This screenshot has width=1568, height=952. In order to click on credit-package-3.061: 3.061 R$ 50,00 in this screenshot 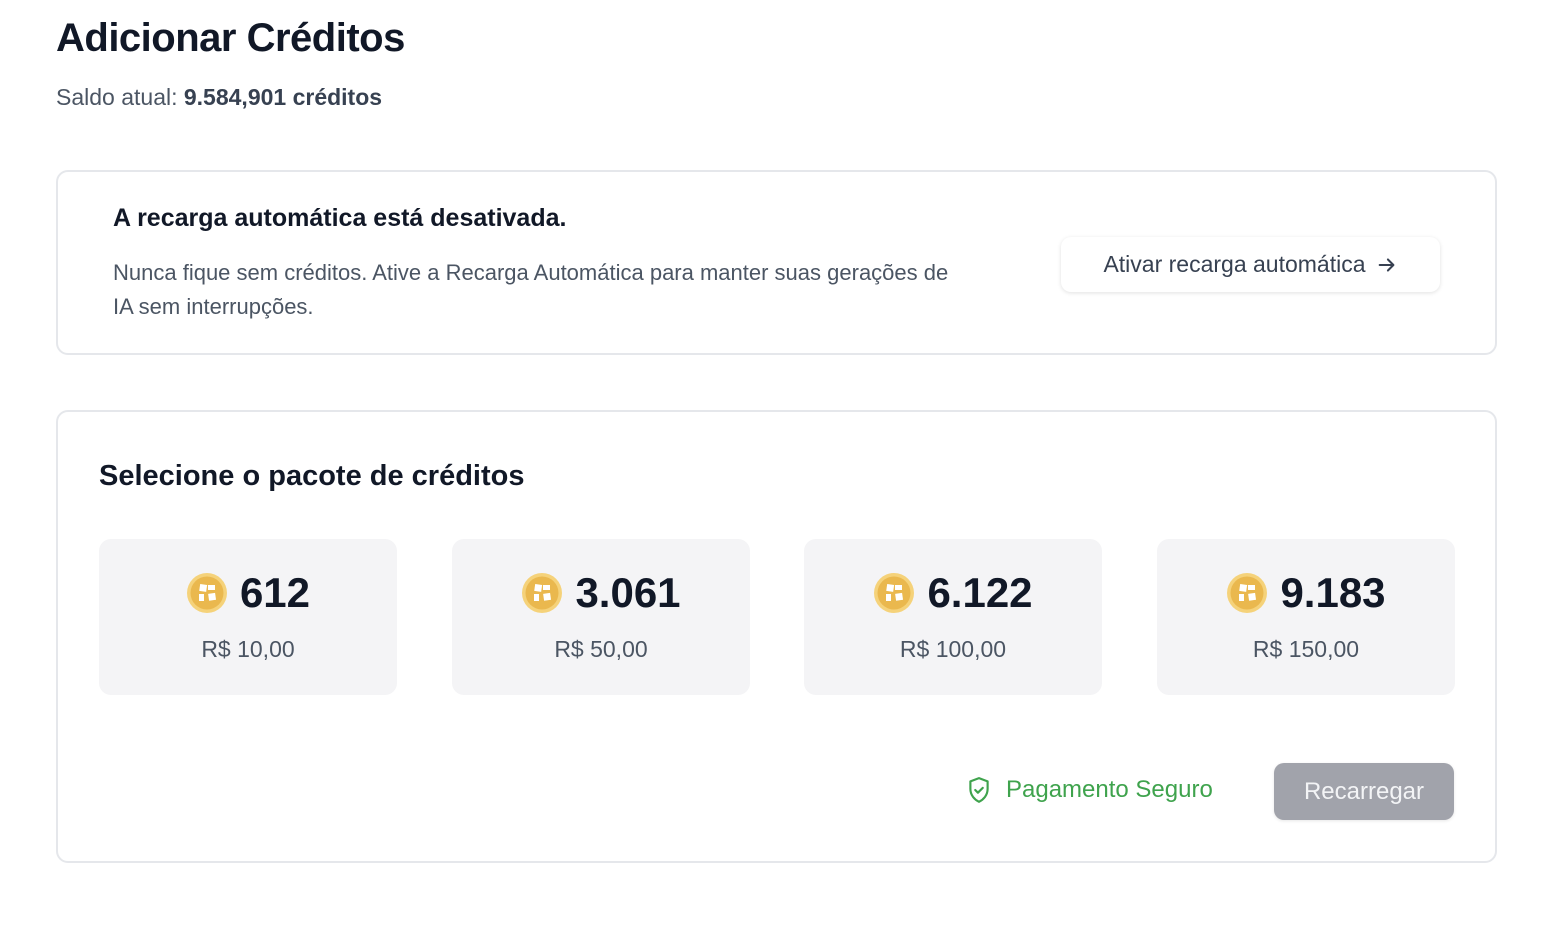, I will do `click(601, 617)`.